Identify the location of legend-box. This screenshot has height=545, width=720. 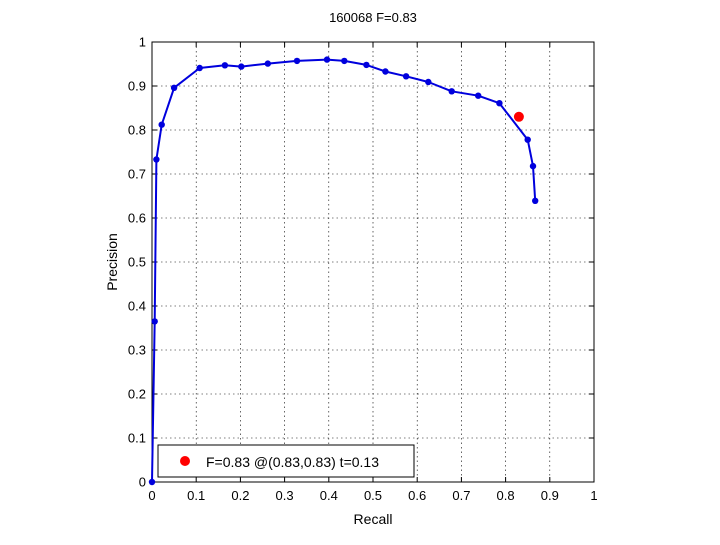
(286, 461).